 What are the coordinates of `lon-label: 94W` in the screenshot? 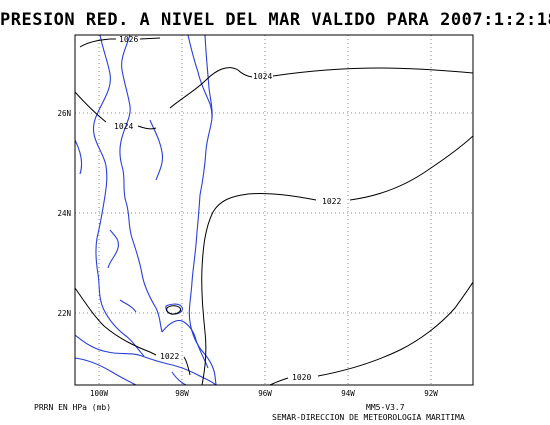 It's located at (348, 393).